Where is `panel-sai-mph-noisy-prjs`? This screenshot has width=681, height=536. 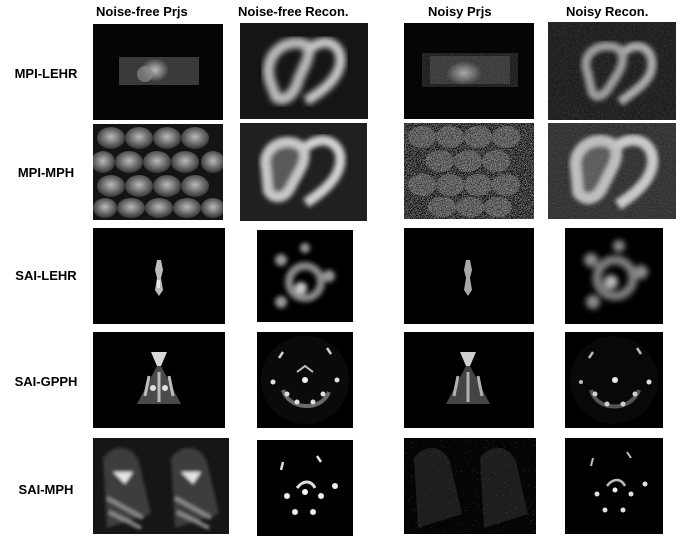
panel-sai-mph-noisy-prjs is located at coordinates (470, 486).